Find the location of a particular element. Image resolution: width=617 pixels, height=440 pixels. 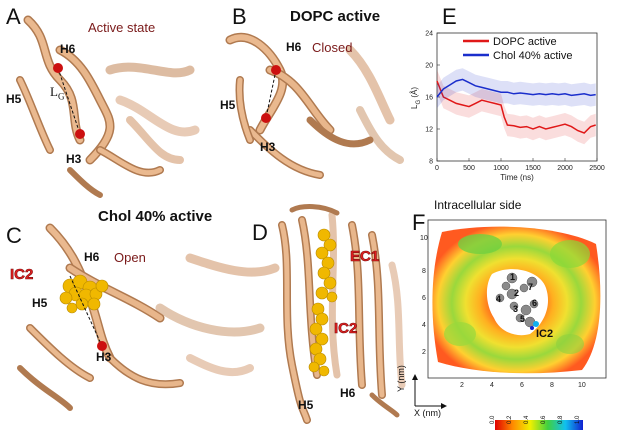

panel-b-structure is located at coordinates (314, 105).